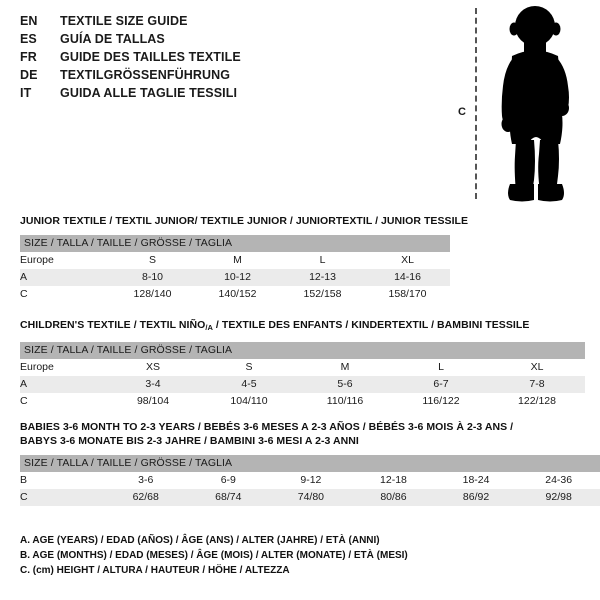 The image size is (600, 600). I want to click on language-row-de: DE TEXTILGRÖSSENFÜHRUNG, so click(170, 75).